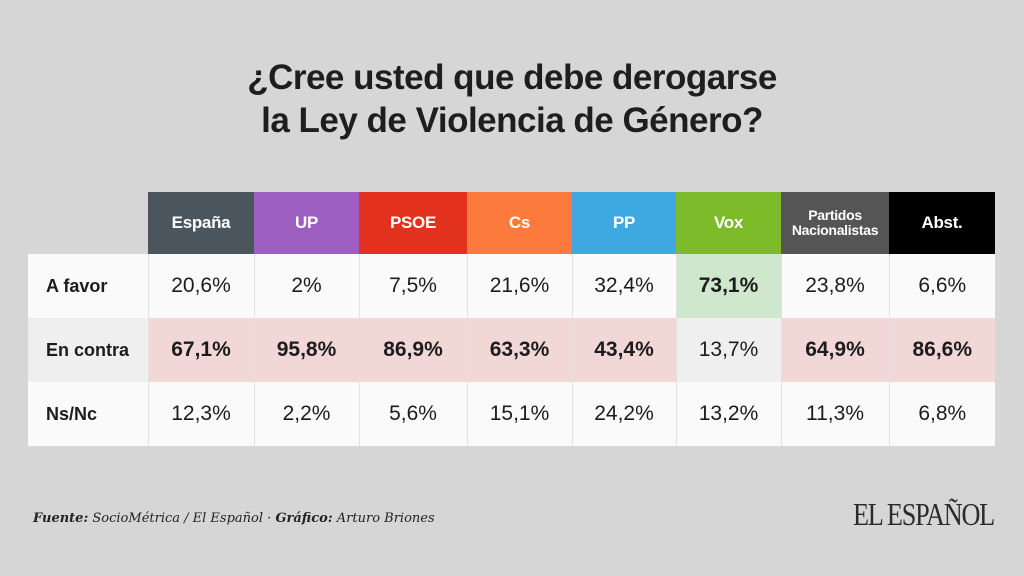 The image size is (1024, 576). What do you see at coordinates (88, 223) in the screenshot?
I see `header-corner` at bounding box center [88, 223].